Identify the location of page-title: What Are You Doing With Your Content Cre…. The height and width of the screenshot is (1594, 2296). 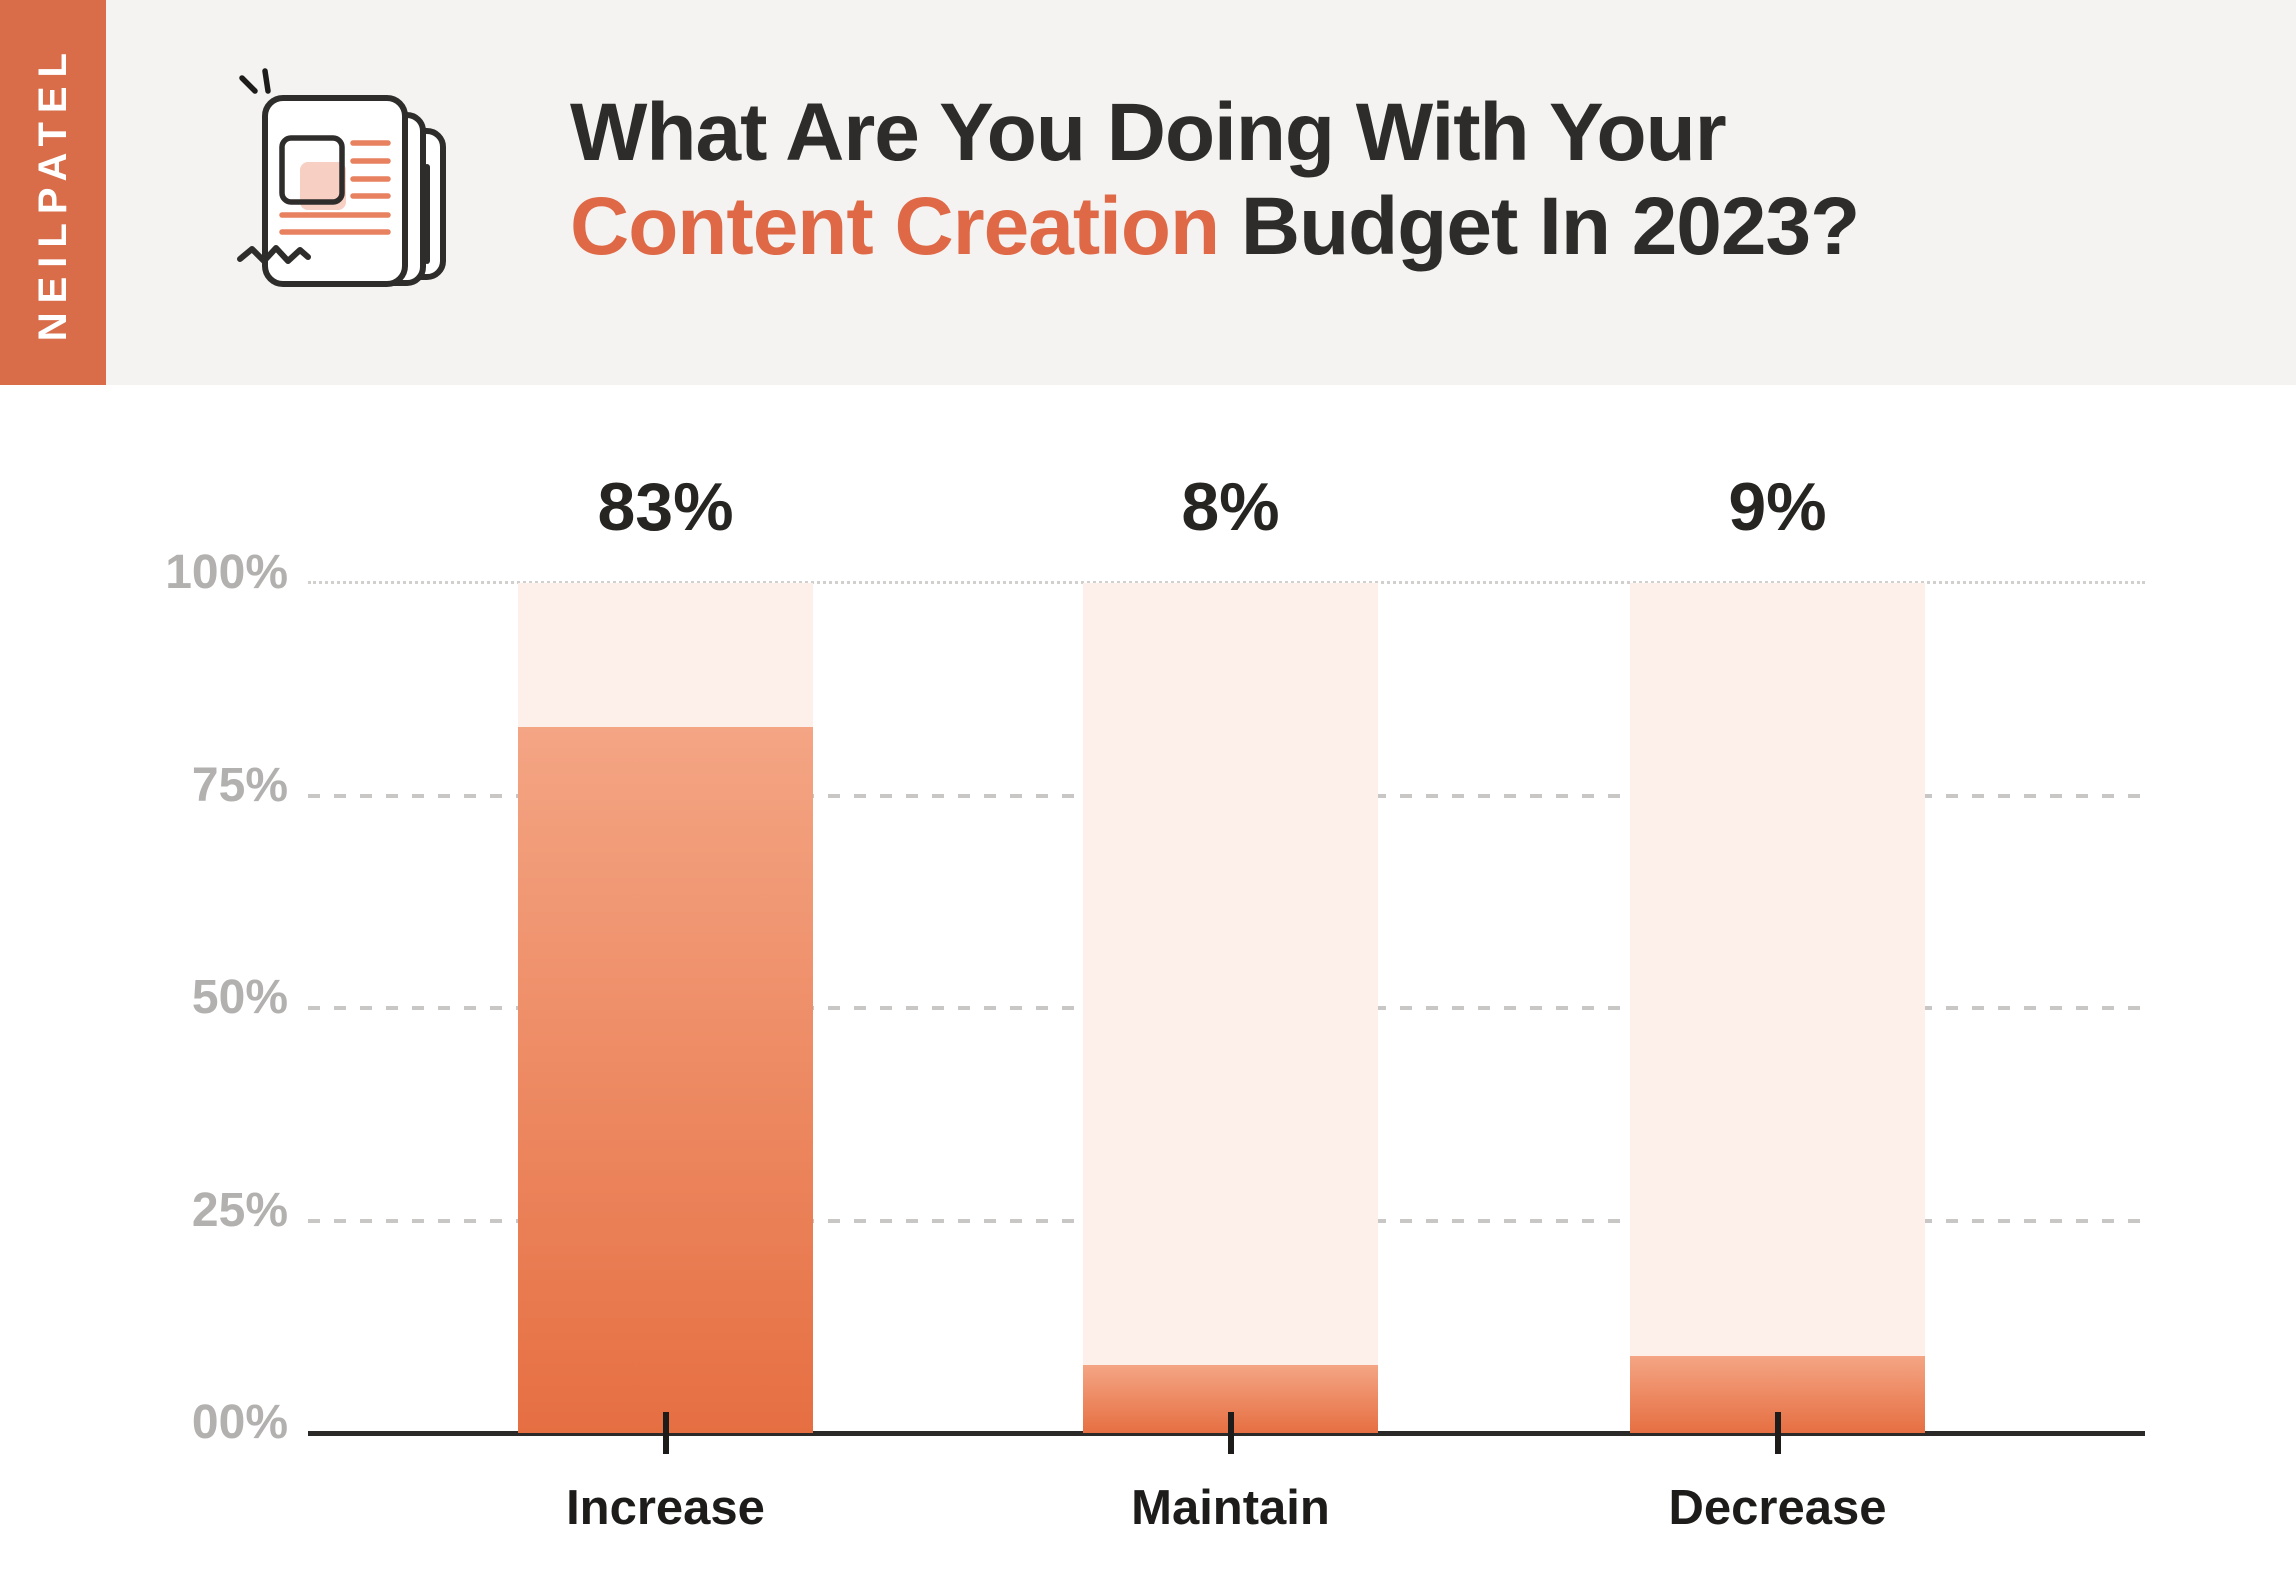
(1215, 180).